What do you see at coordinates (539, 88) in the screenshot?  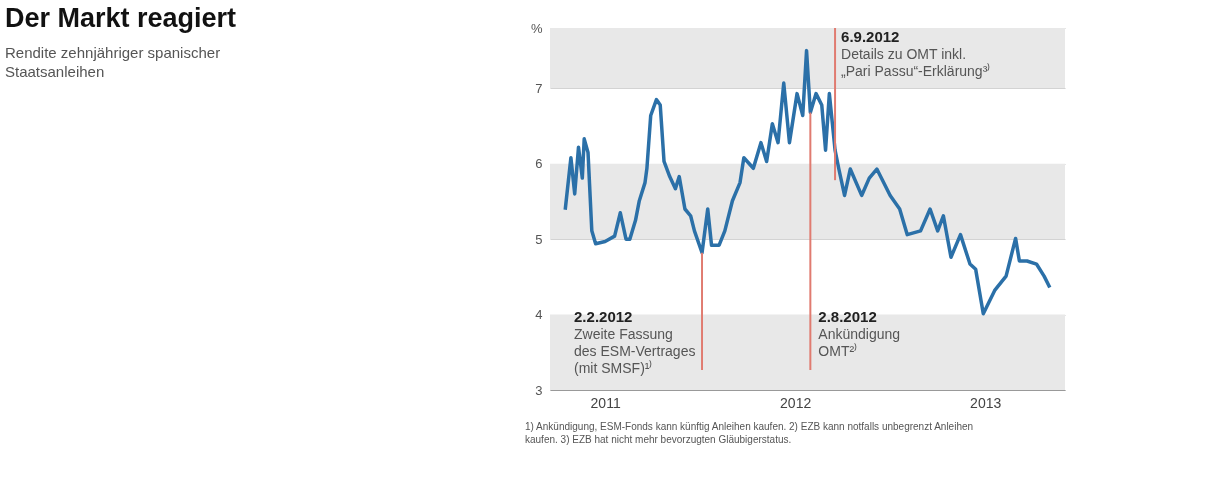 I see `y-tick-label: 7` at bounding box center [539, 88].